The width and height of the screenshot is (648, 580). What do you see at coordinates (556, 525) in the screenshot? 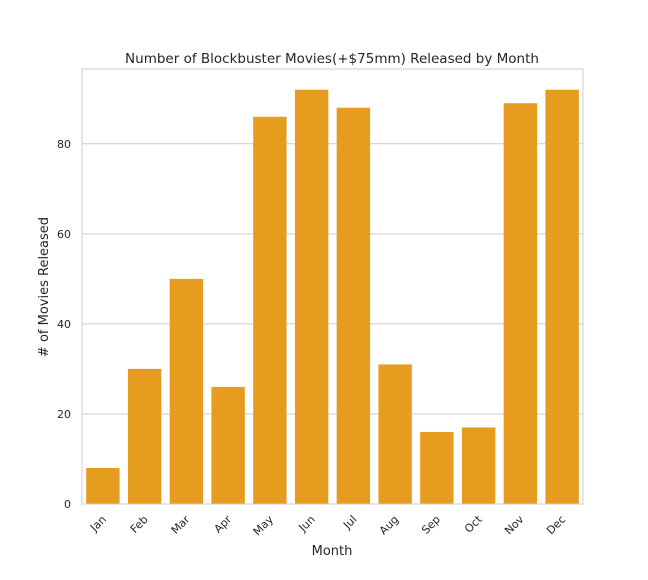
I see `x-tick-label: Dec` at bounding box center [556, 525].